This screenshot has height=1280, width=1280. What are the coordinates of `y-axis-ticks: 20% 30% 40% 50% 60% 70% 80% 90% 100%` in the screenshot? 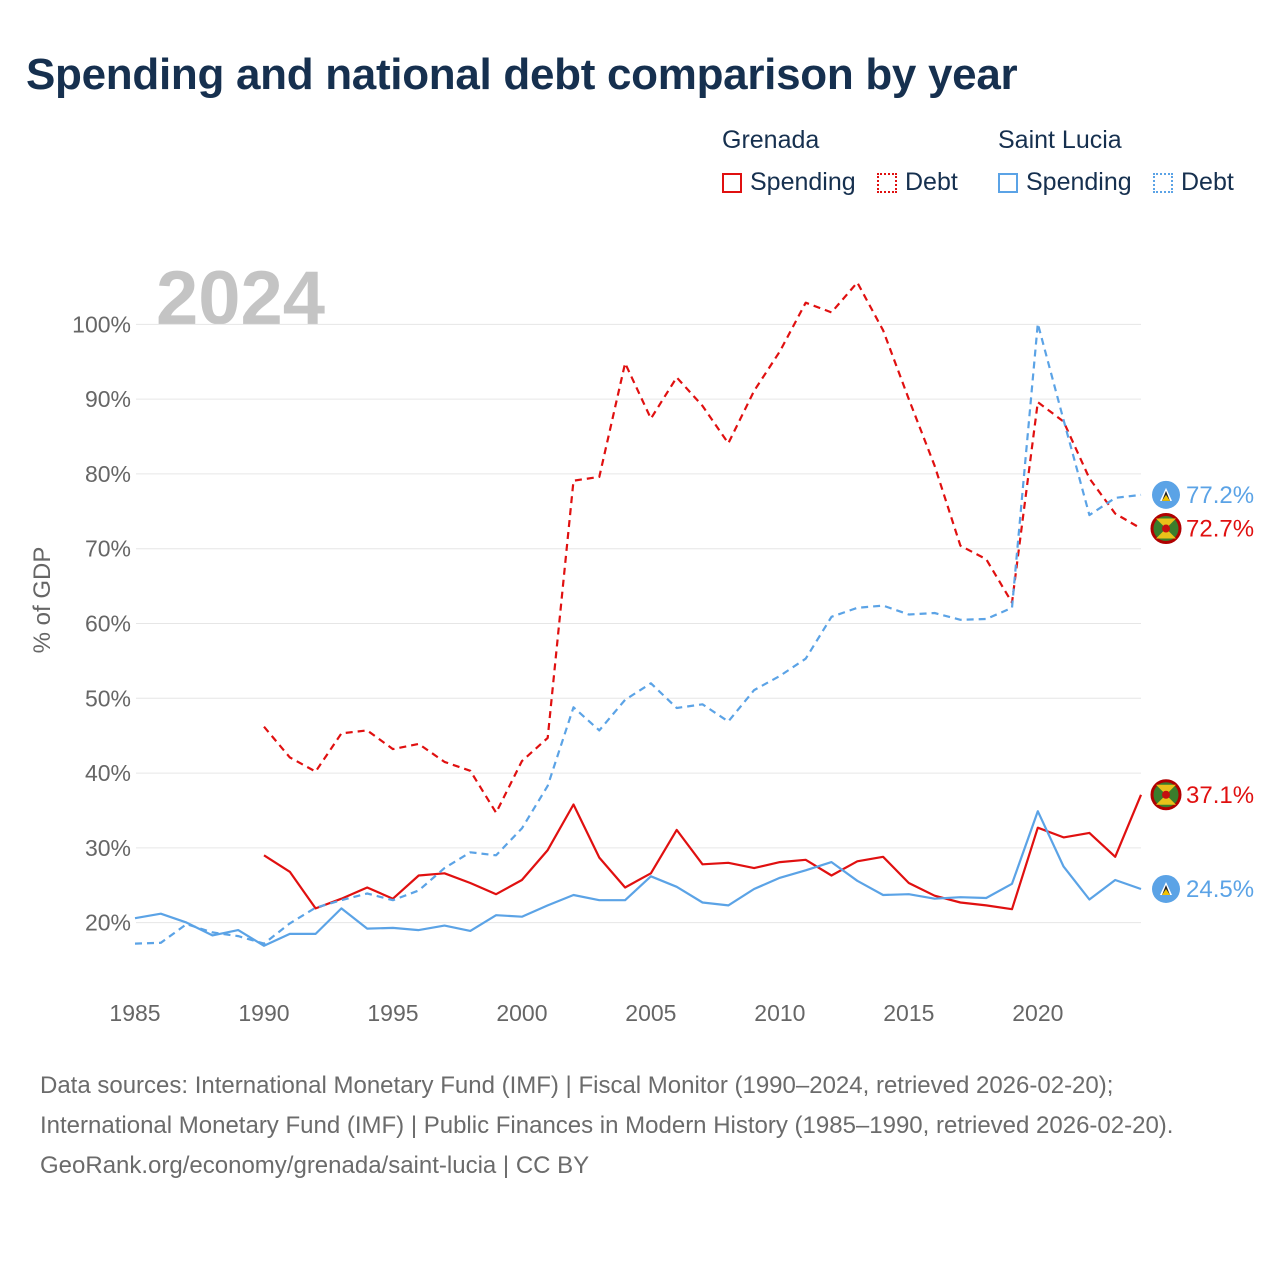 It's located at (101, 623).